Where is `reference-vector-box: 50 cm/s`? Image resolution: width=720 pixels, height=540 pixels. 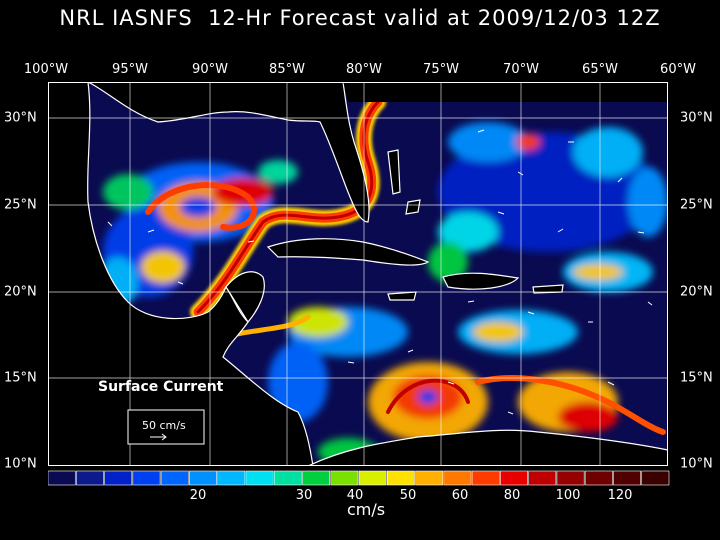 reference-vector-box: 50 cm/s is located at coordinates (166, 427).